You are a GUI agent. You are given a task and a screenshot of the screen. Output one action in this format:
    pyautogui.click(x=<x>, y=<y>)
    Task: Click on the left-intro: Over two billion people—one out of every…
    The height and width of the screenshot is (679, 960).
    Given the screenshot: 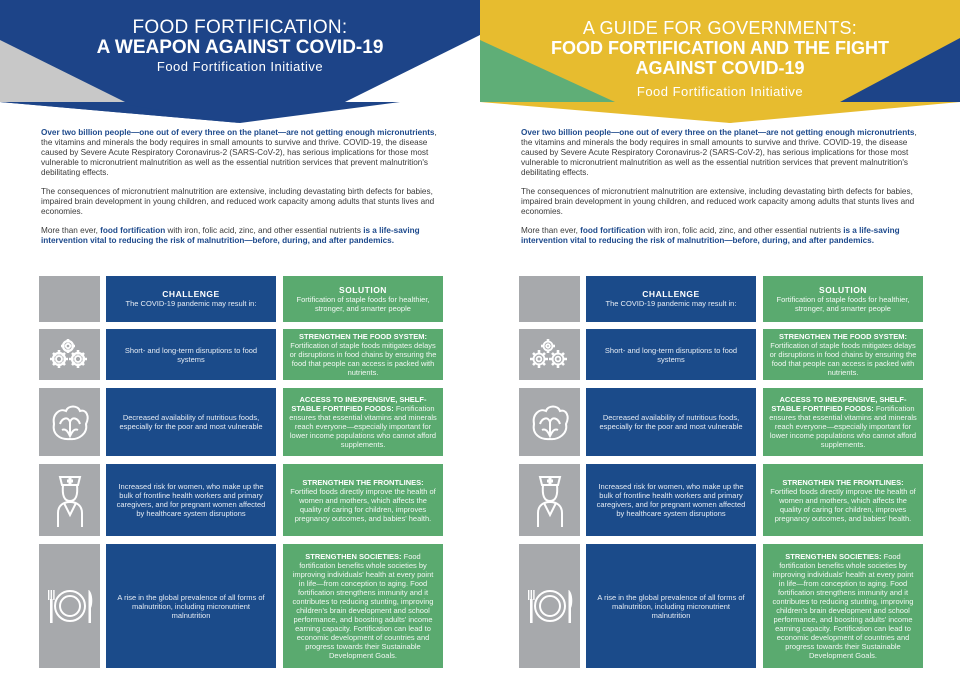 What is the action you would take?
    pyautogui.click(x=243, y=191)
    